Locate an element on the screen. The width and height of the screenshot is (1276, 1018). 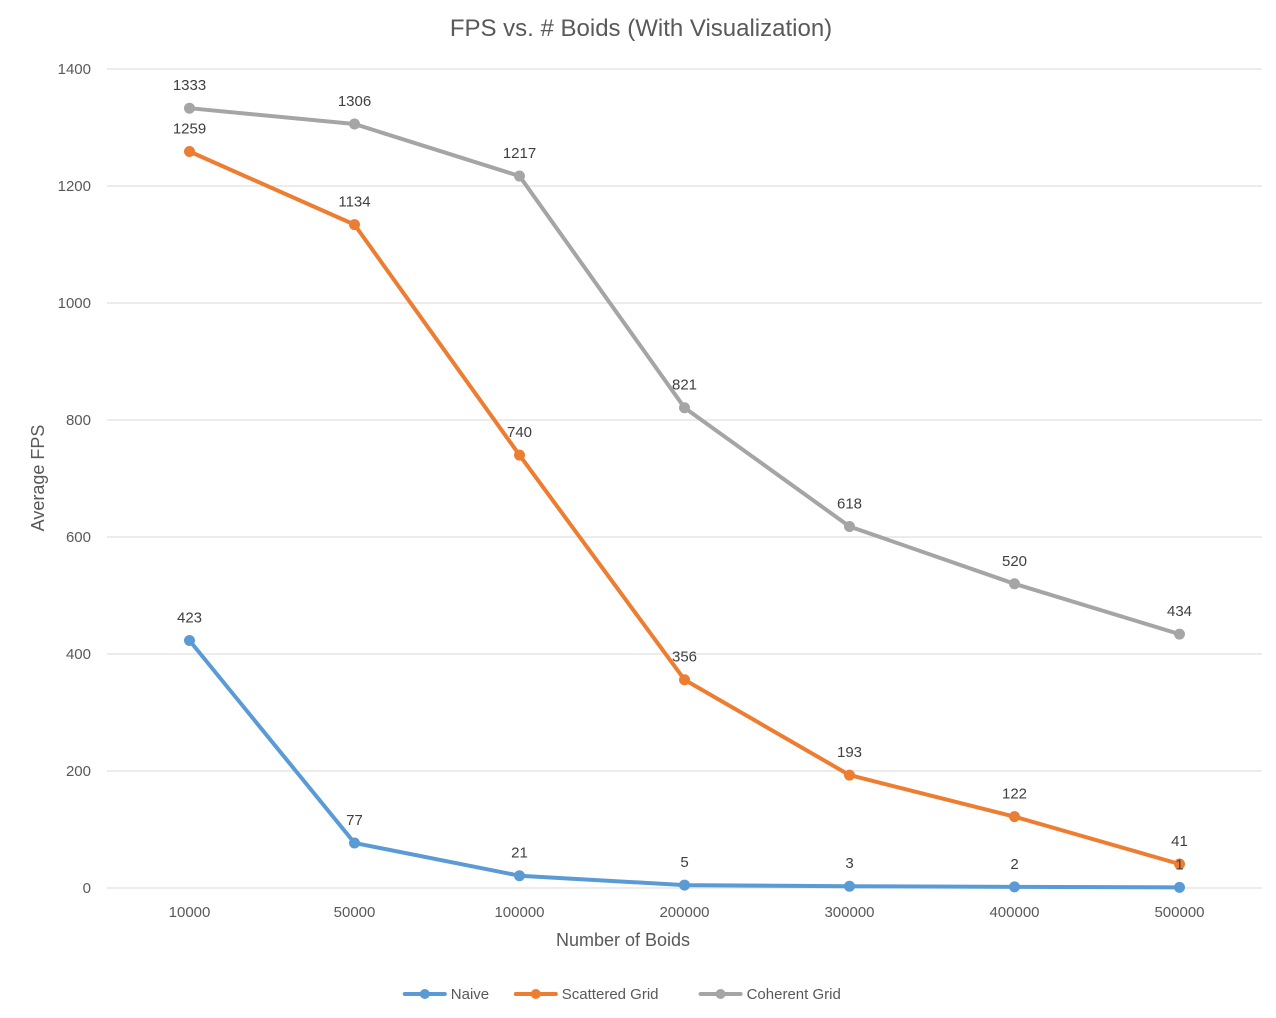
y-tick-label: 1400 is located at coordinates (74, 69).